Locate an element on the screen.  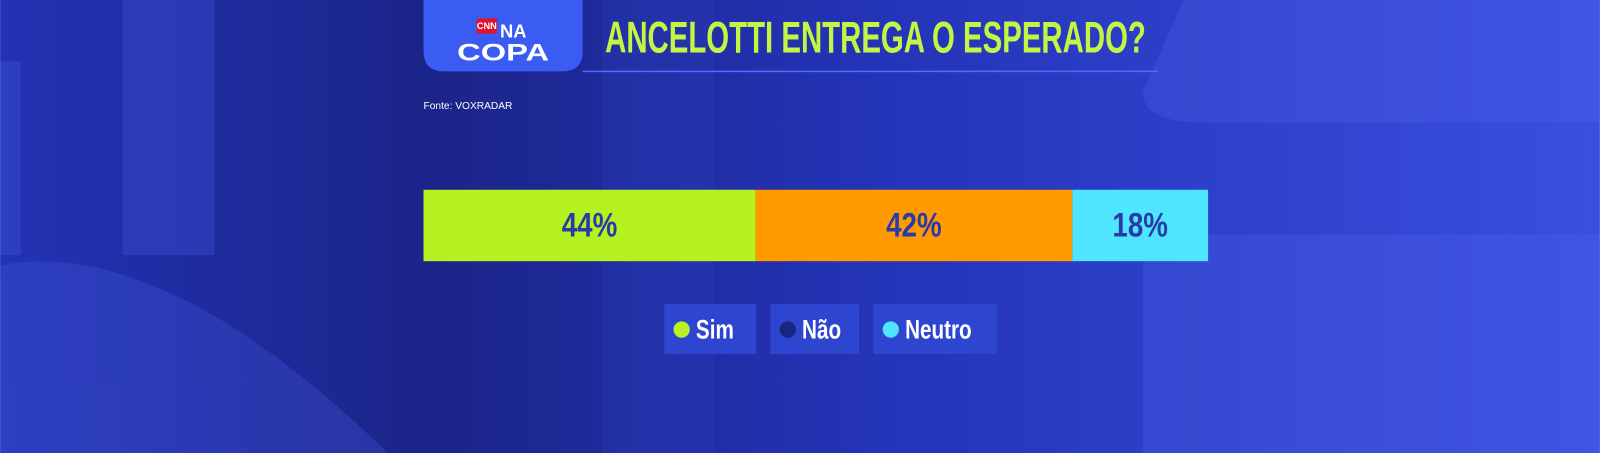
legend-label: Neutro is located at coordinates (938, 330).